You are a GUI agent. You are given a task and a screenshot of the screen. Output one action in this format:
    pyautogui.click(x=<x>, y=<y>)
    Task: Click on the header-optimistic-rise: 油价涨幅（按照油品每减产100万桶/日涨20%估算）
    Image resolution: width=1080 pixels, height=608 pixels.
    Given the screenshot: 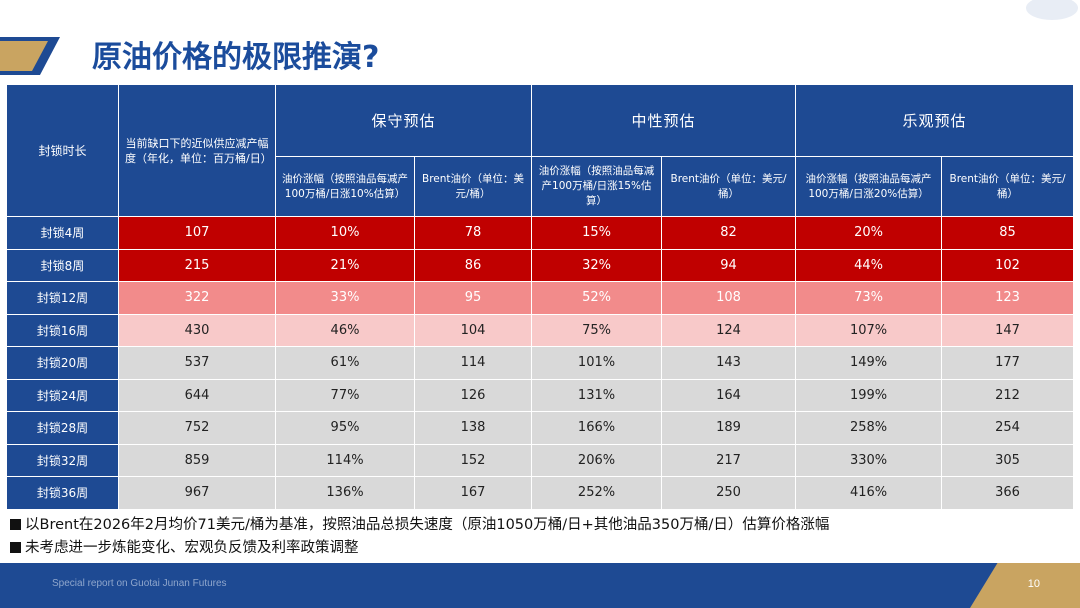 What is the action you would take?
    pyautogui.click(x=869, y=186)
    